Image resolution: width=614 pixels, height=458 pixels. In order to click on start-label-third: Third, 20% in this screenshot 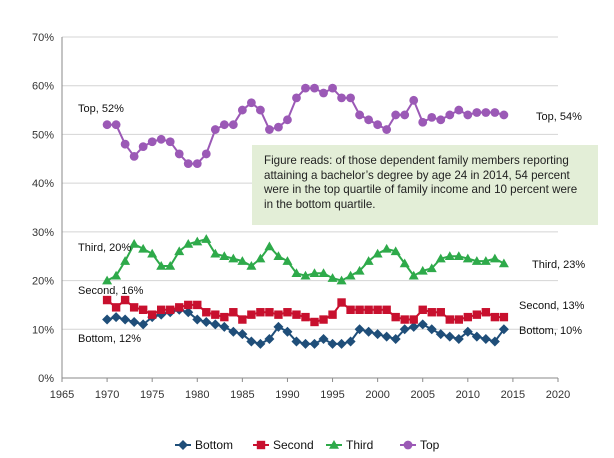, I will do `click(104, 248)`.